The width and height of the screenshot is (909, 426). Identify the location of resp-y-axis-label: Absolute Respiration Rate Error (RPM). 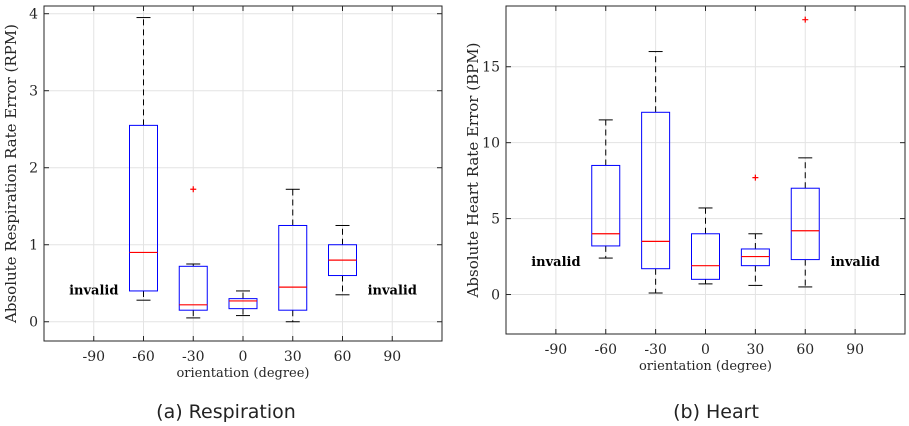
(11, 174).